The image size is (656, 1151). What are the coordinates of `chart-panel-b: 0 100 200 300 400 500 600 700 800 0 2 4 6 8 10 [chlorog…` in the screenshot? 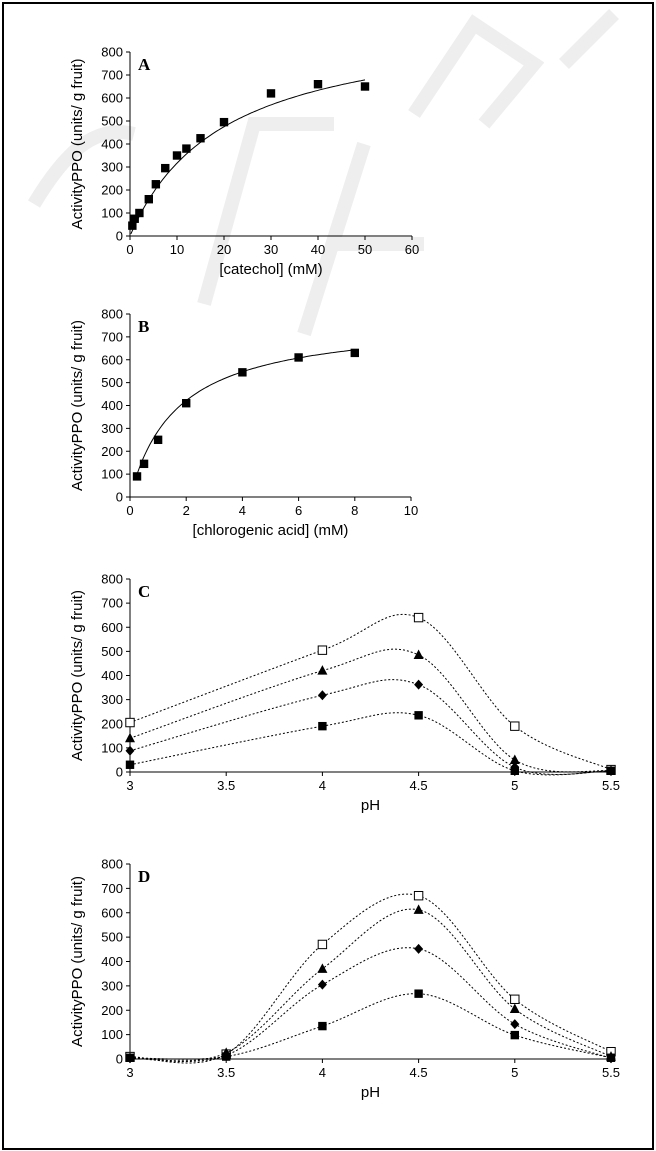 It's located at (243, 423).